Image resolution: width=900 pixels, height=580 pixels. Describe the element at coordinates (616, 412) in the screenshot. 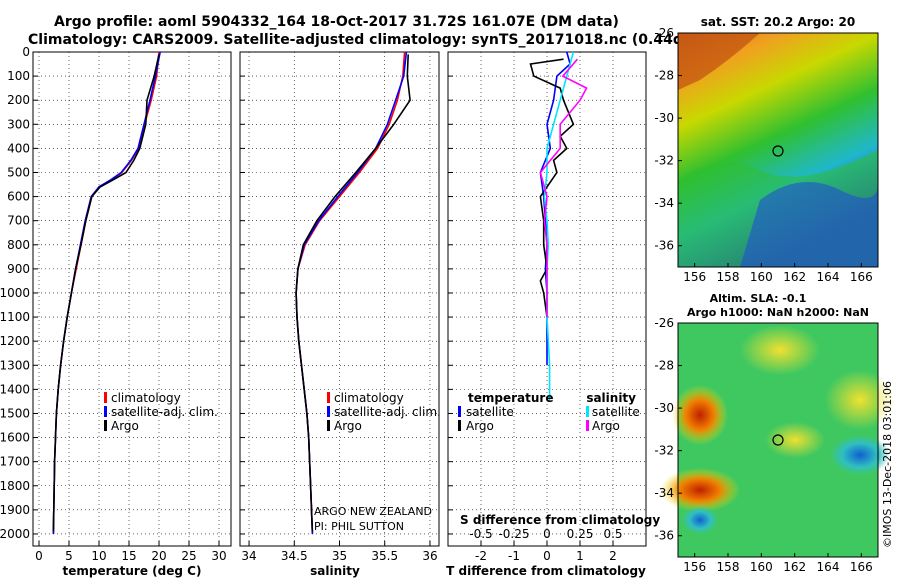

I see `legend-s-satellite-label: satellite` at that location.